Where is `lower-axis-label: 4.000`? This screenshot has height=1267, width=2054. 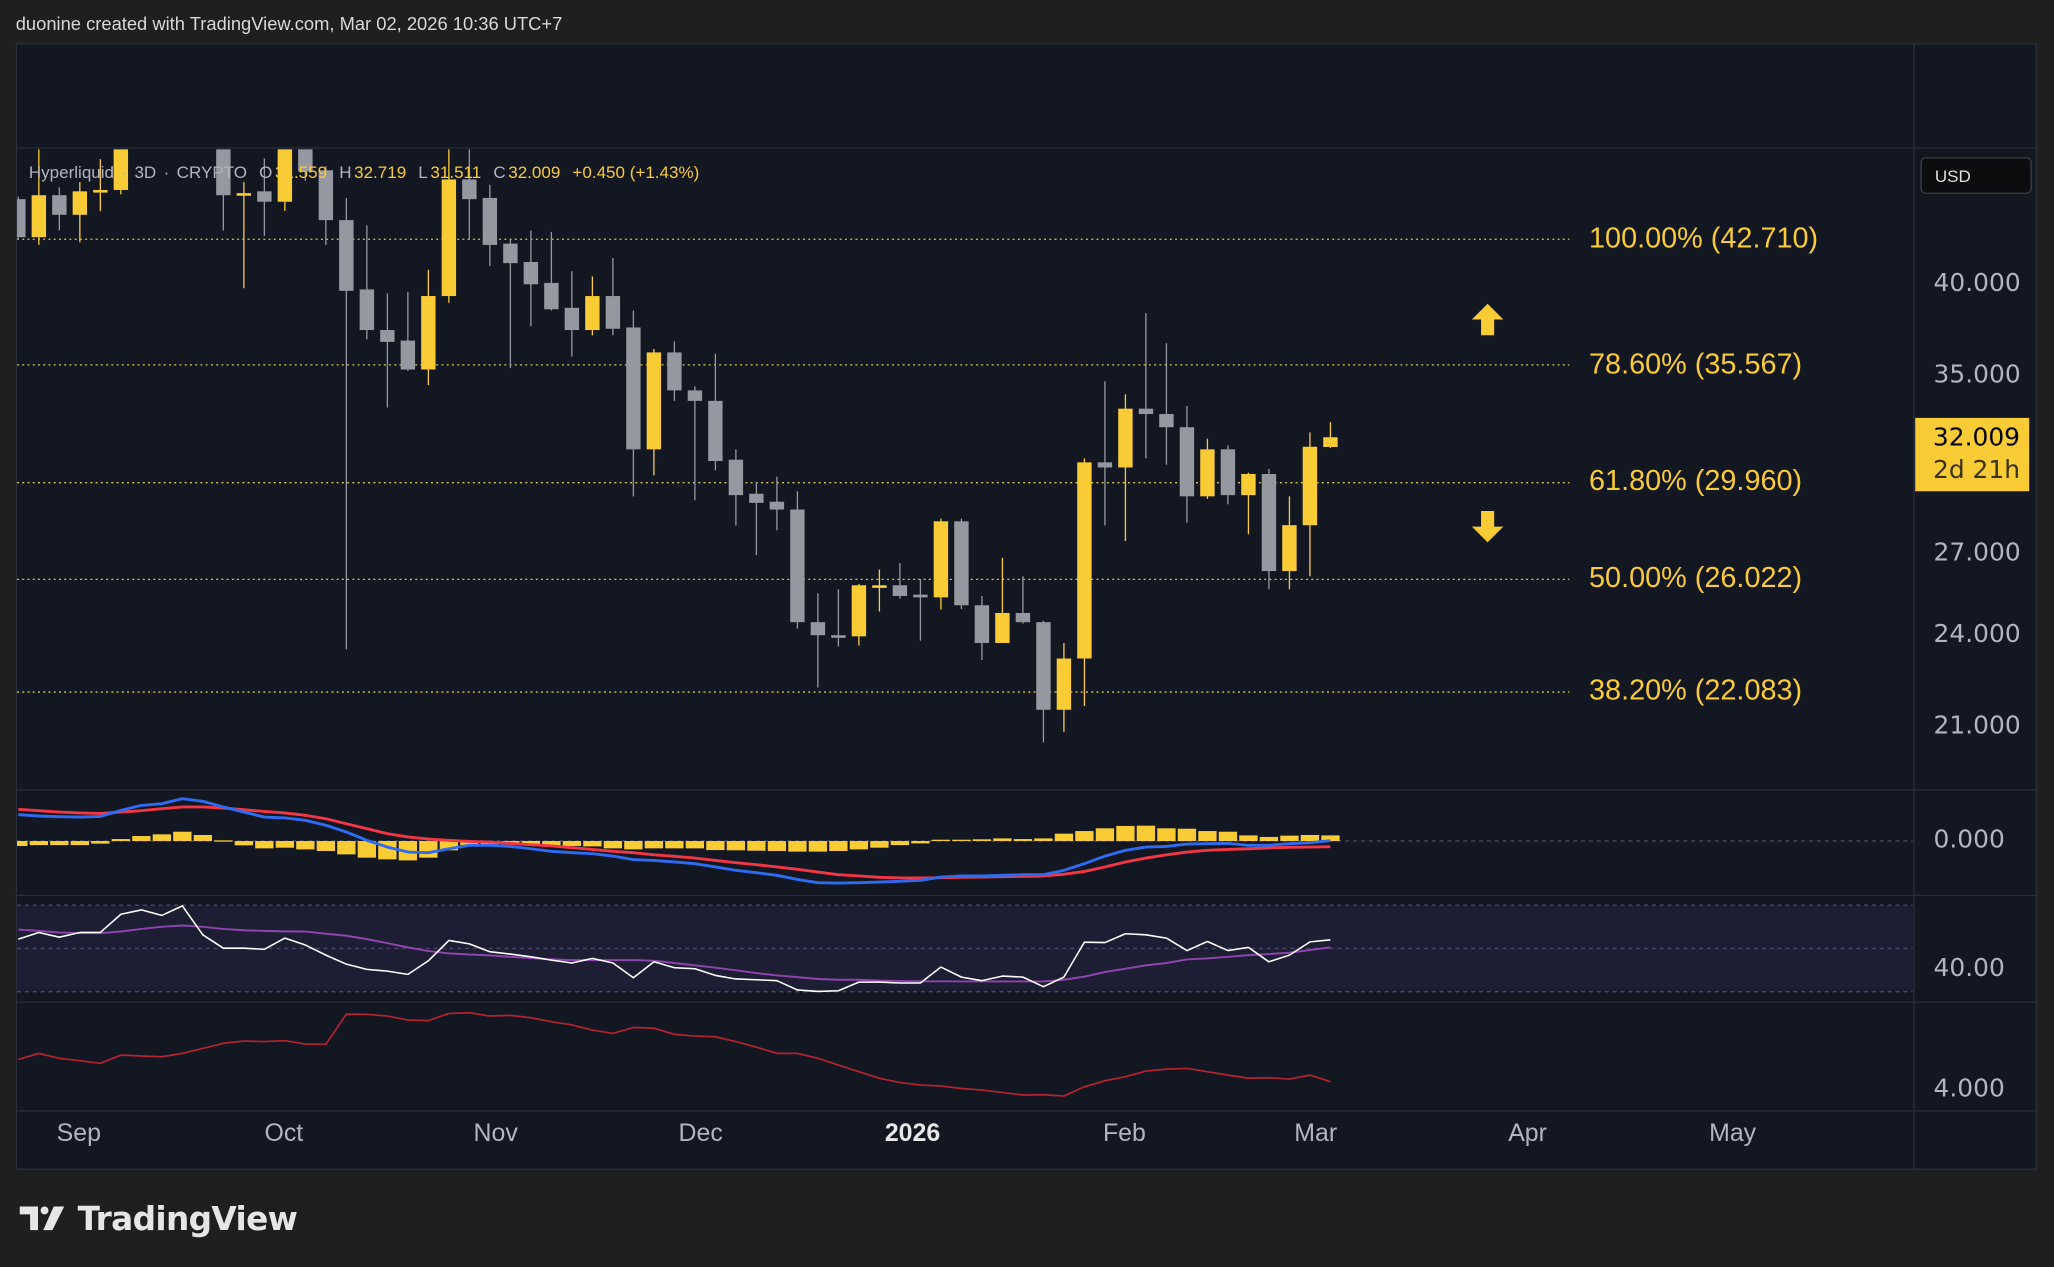 lower-axis-label: 4.000 is located at coordinates (1969, 1089).